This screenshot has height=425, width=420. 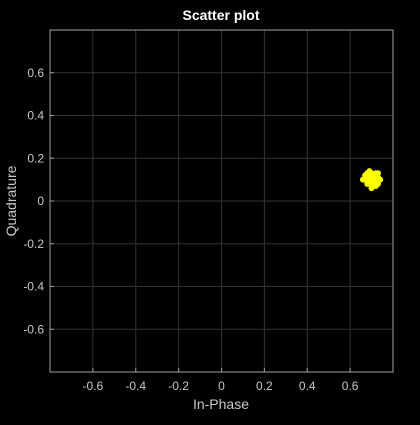 I want to click on x-tick-label: -0.6, so click(x=93, y=386).